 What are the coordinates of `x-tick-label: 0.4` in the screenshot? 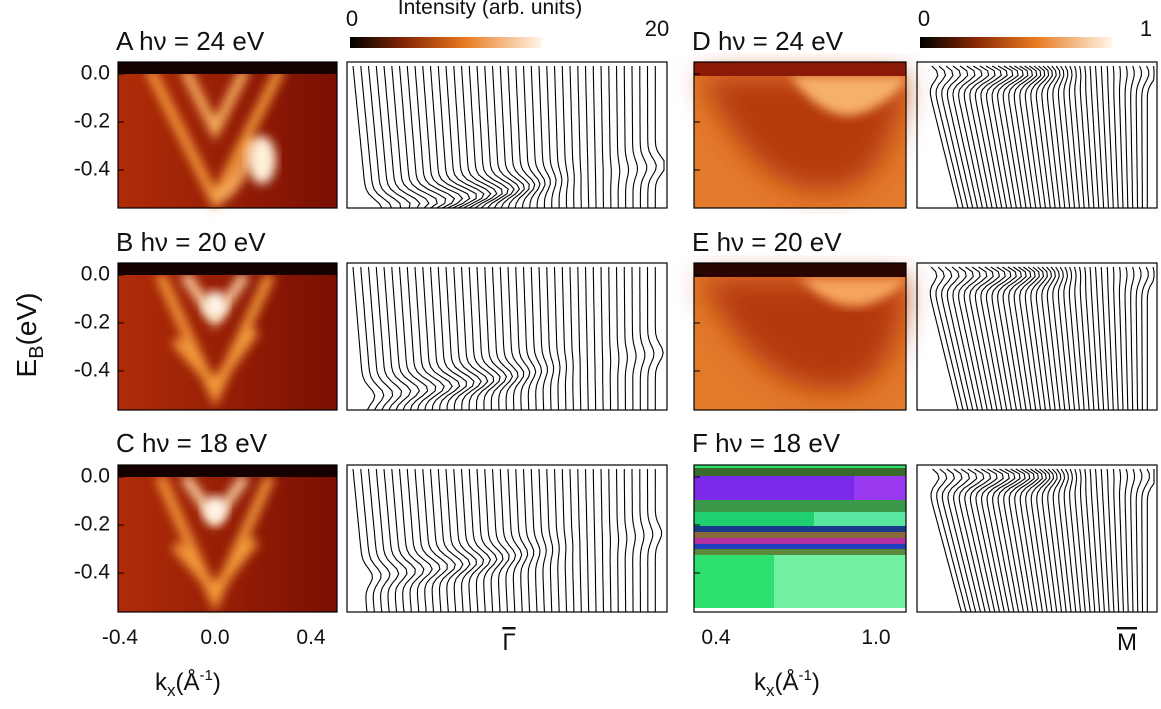 It's located at (716, 637).